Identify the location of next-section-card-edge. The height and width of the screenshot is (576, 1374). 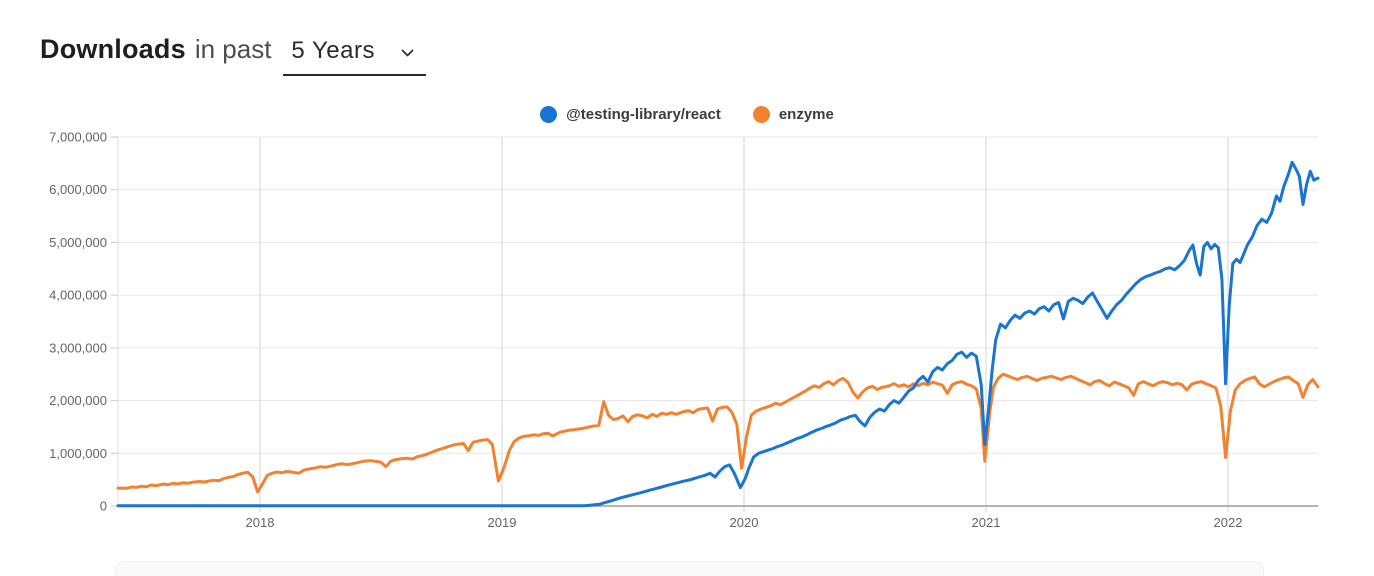
(689, 568).